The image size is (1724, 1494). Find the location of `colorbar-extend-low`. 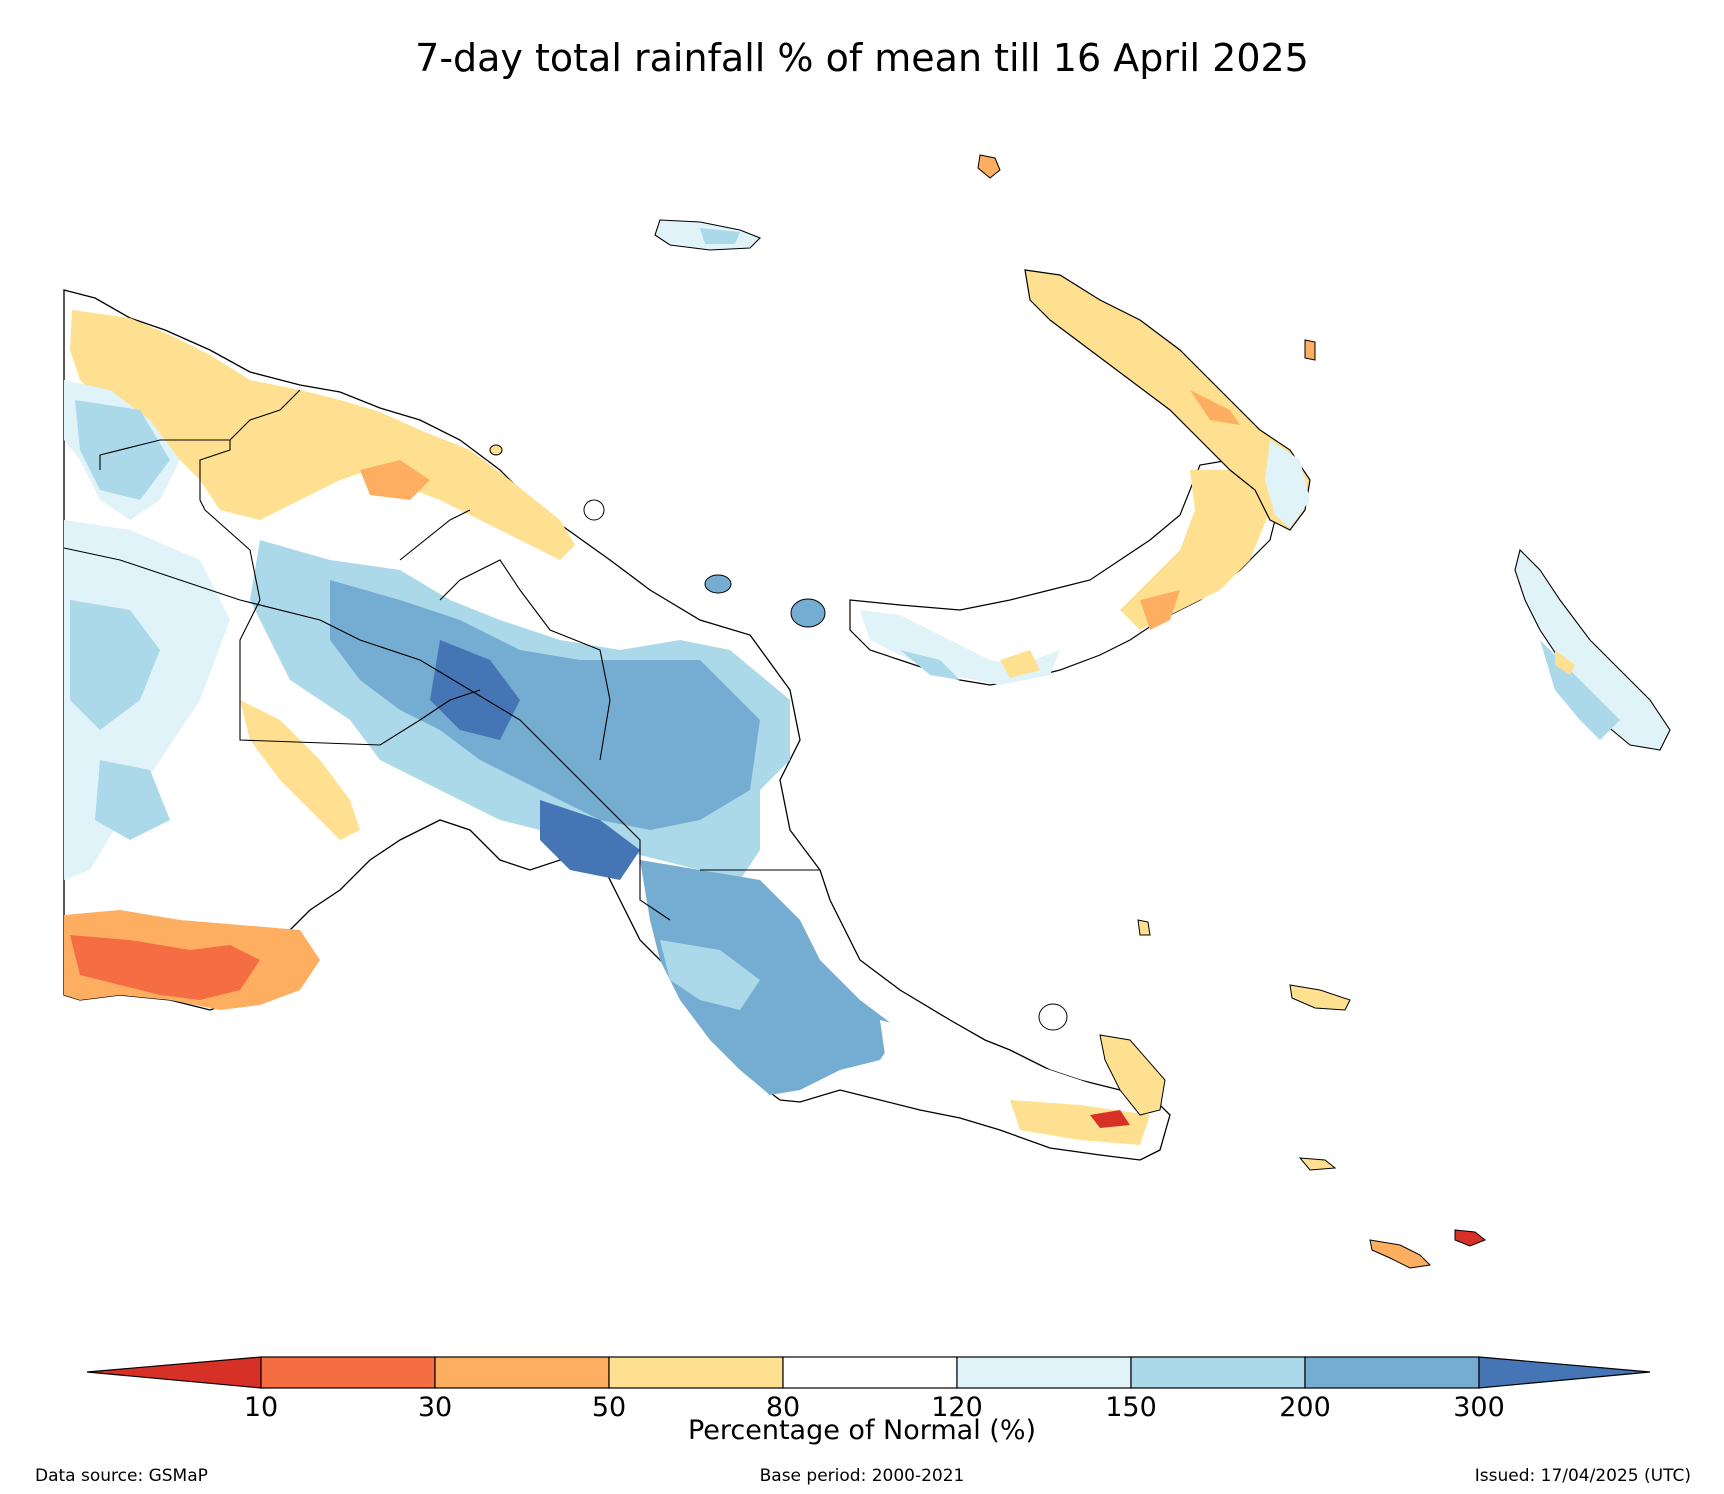

colorbar-extend-low is located at coordinates (174, 1372).